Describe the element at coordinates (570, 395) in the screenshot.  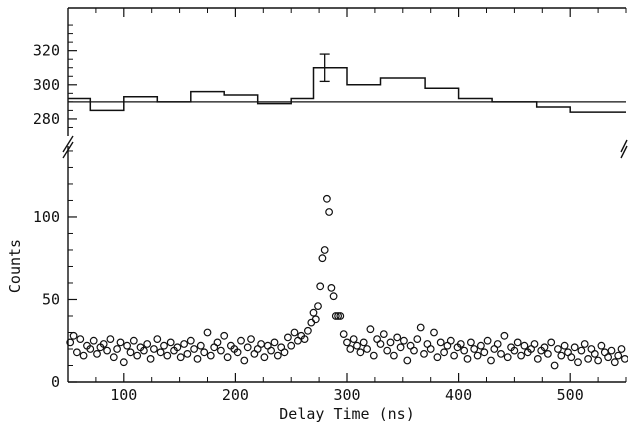
I see `x-tick-label: 500` at that location.